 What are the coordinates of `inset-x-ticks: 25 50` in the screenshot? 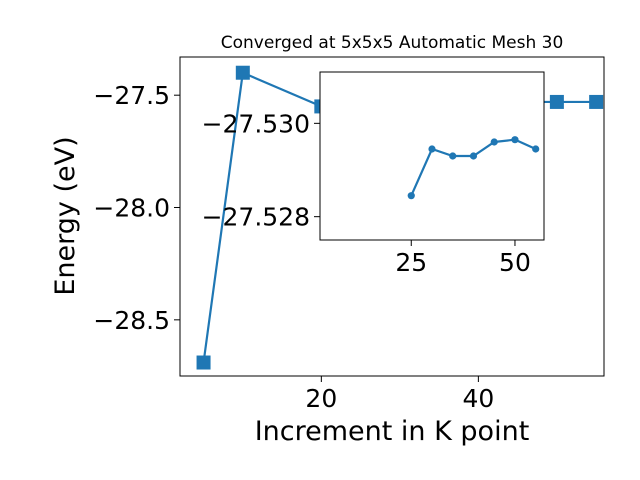 It's located at (463, 258).